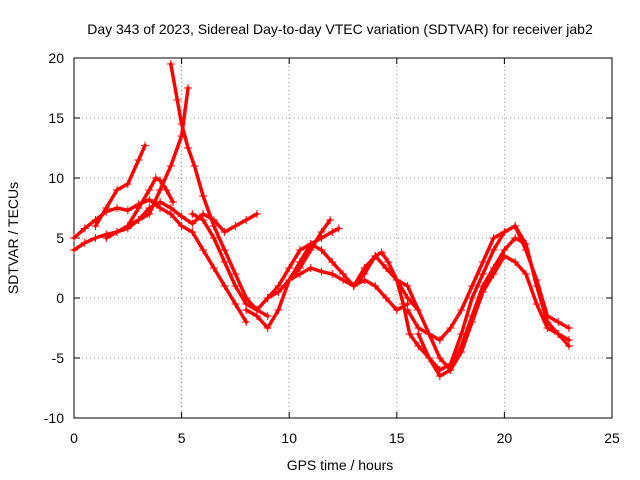 This screenshot has width=640, height=480. Describe the element at coordinates (56, 178) in the screenshot. I see `y-tick-label: 10` at that location.